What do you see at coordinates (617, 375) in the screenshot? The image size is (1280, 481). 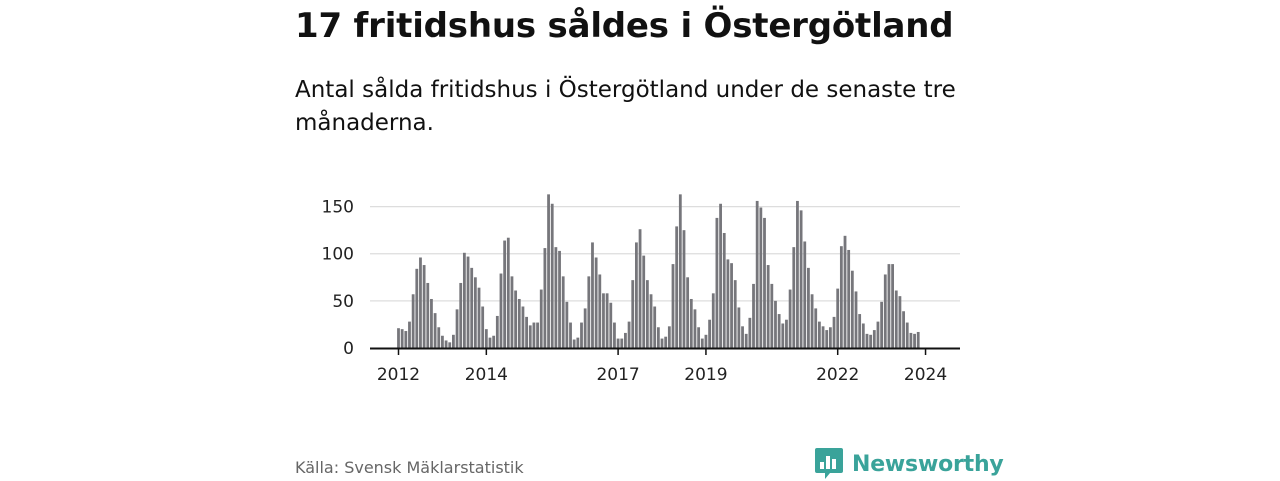 I see `x-tick-label: 2017` at bounding box center [617, 375].